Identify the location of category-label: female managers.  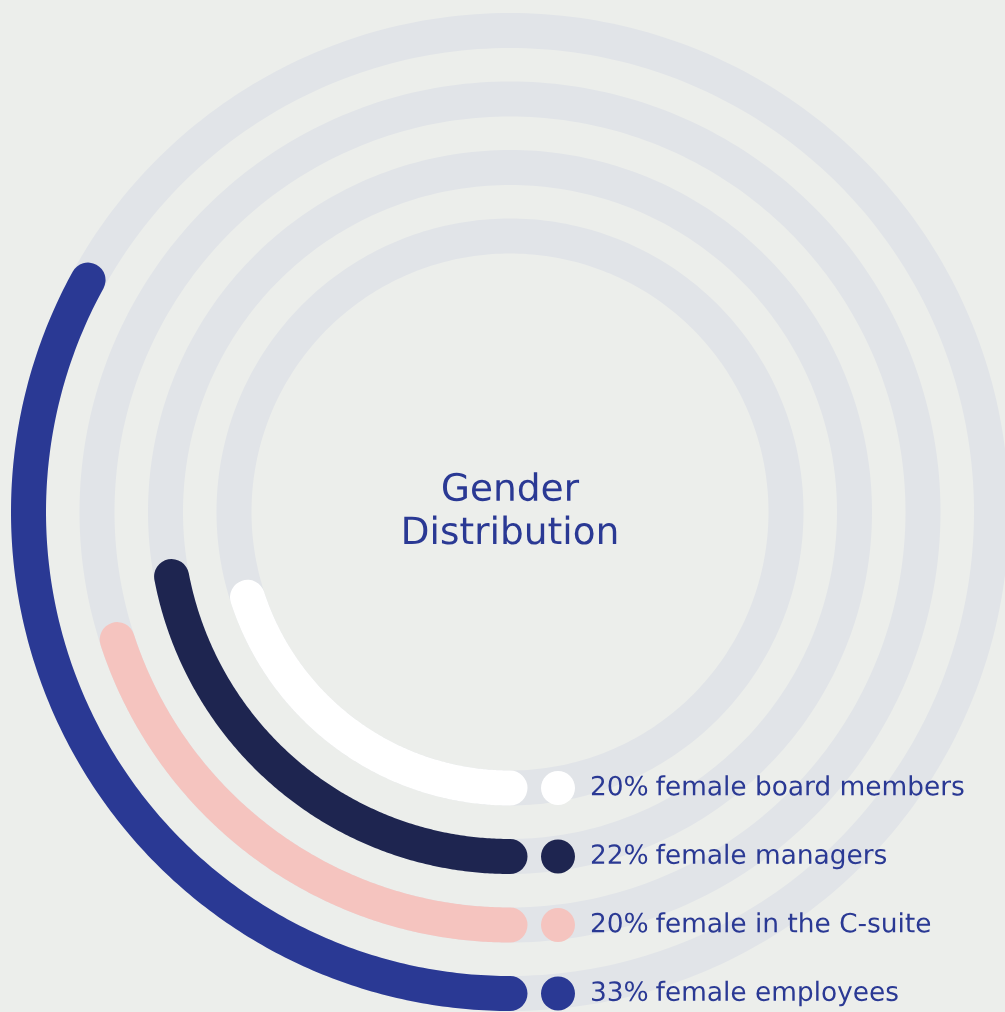
(771, 856).